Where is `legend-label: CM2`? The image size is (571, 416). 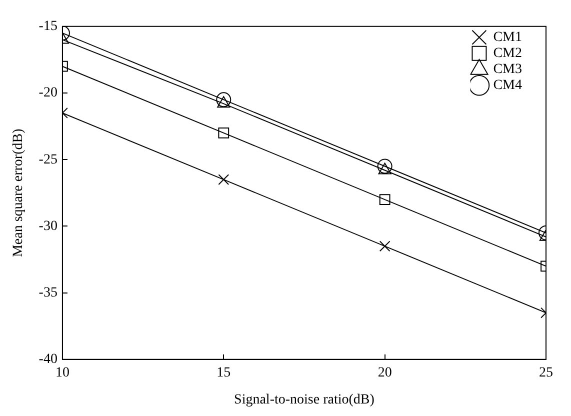 legend-label: CM2 is located at coordinates (507, 54).